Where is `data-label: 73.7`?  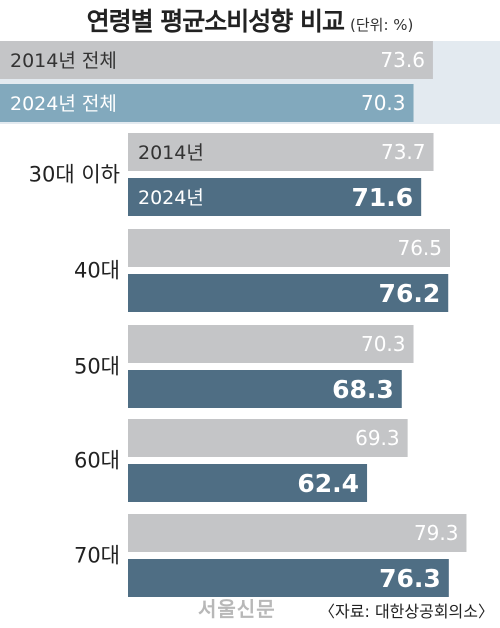
data-label: 73.7 is located at coordinates (403, 152).